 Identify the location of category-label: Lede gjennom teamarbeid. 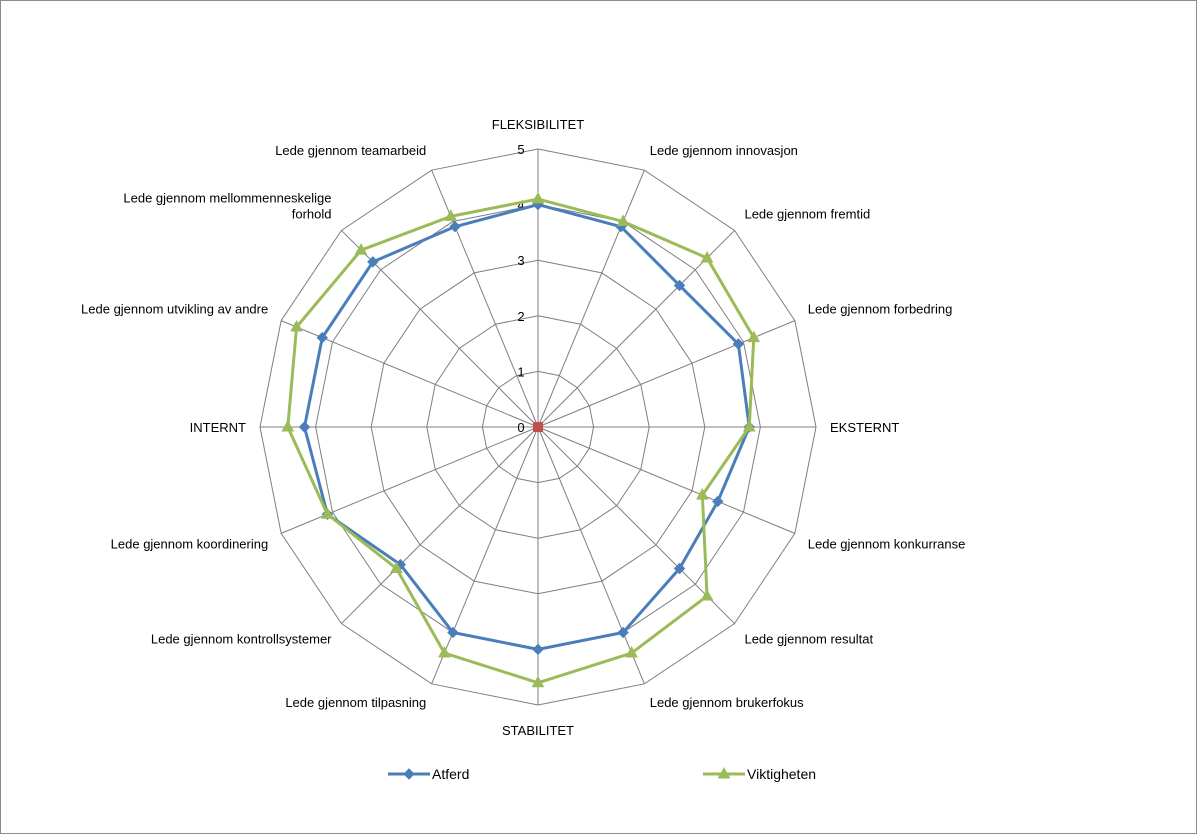
(350, 150).